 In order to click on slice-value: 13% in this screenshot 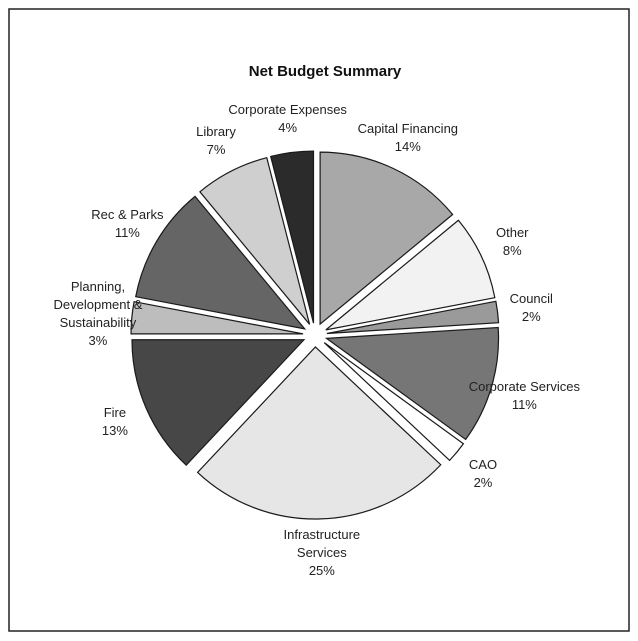, I will do `click(114, 430)`.